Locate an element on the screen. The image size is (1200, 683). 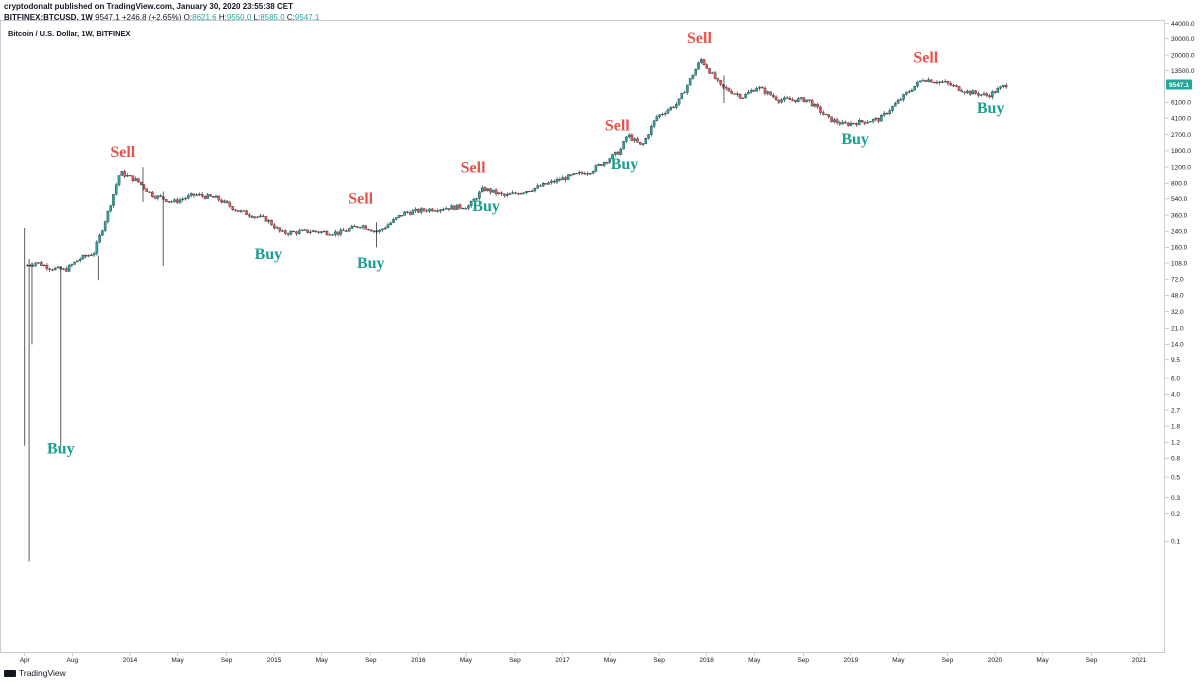
tradingview-logo: TradingView is located at coordinates (35, 673).